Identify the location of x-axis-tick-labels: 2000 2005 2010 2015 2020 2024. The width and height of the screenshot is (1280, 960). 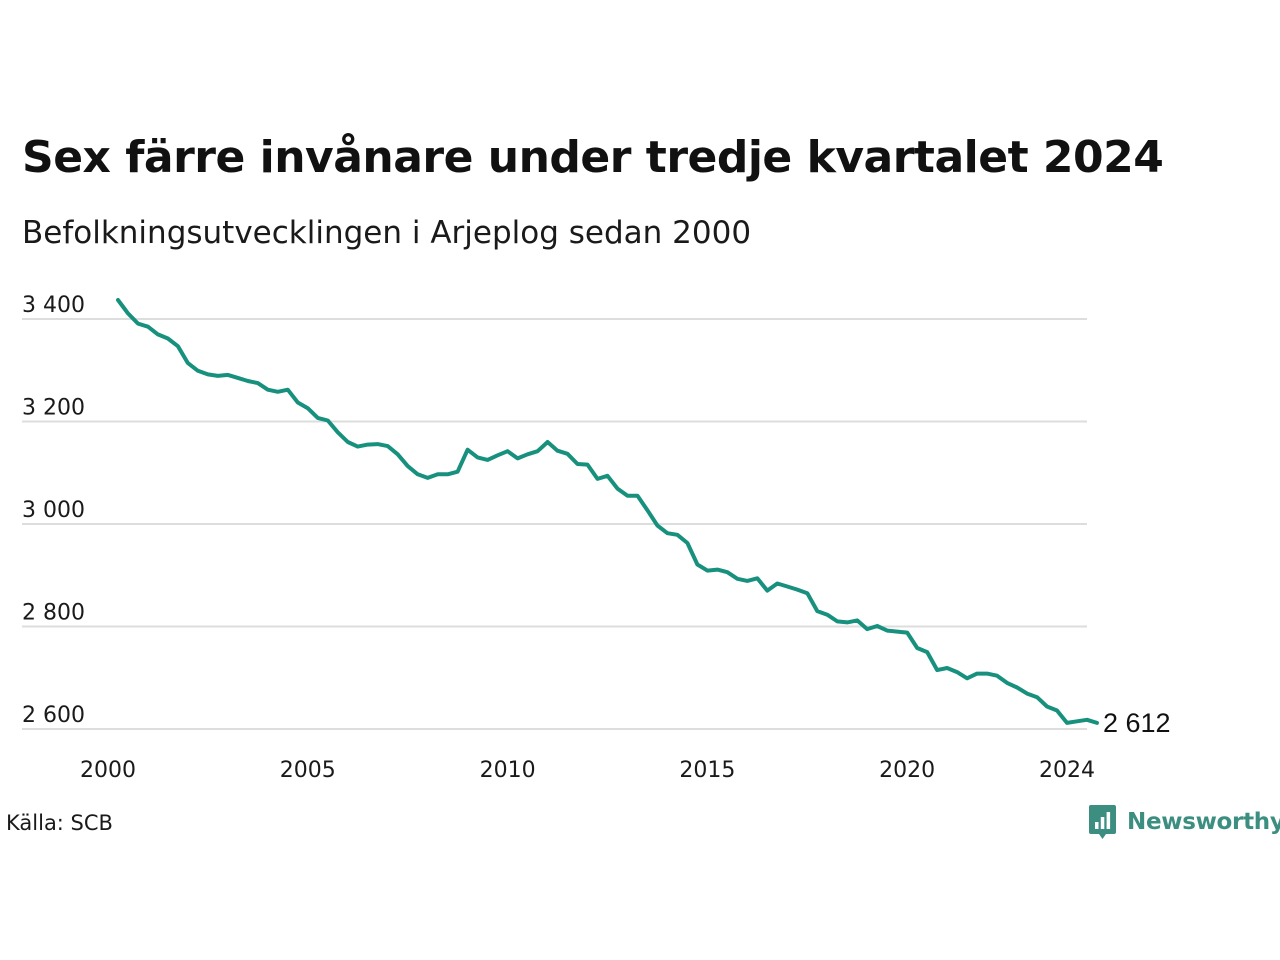
(587, 770).